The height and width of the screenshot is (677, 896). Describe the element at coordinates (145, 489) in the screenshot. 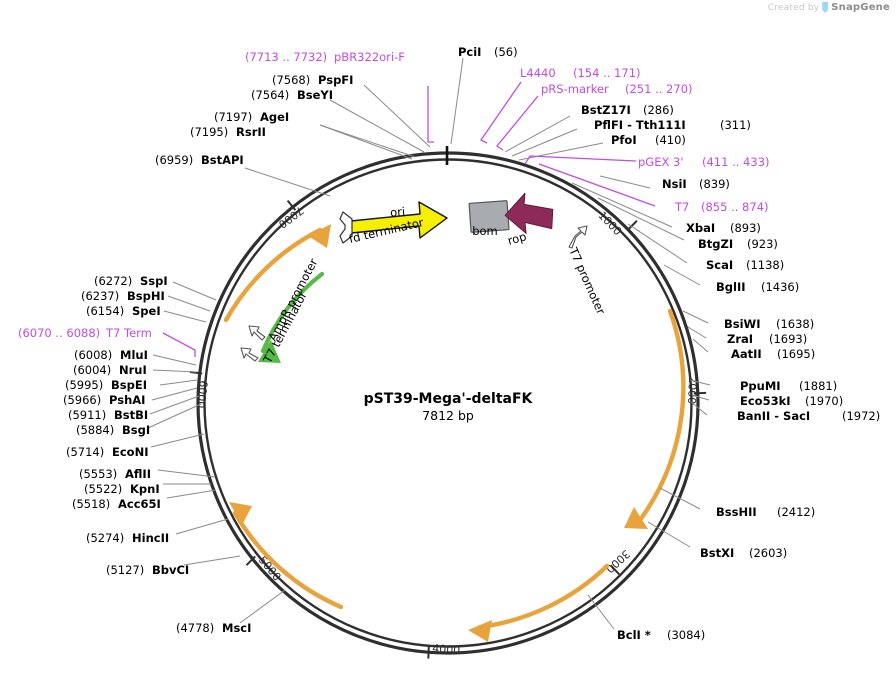

I see `site-name: KpnI` at that location.